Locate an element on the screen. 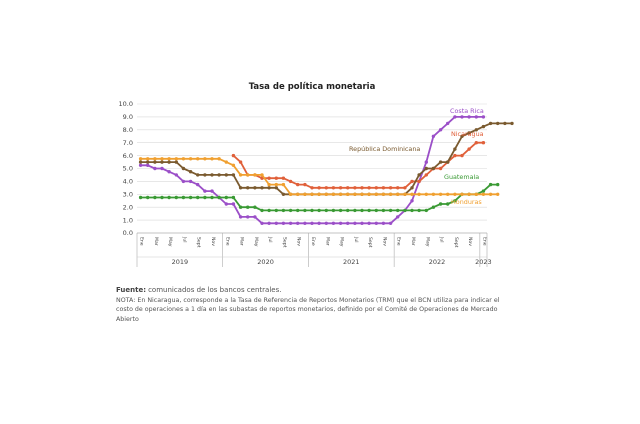  x-tick-label: Mar is located at coordinates (242, 241).